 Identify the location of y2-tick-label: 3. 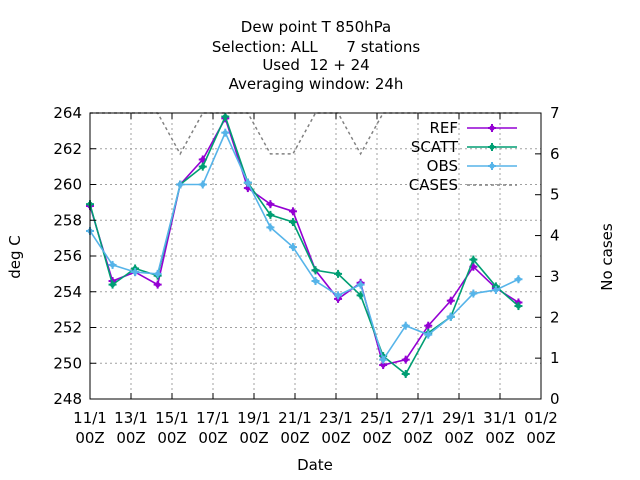
(555, 276).